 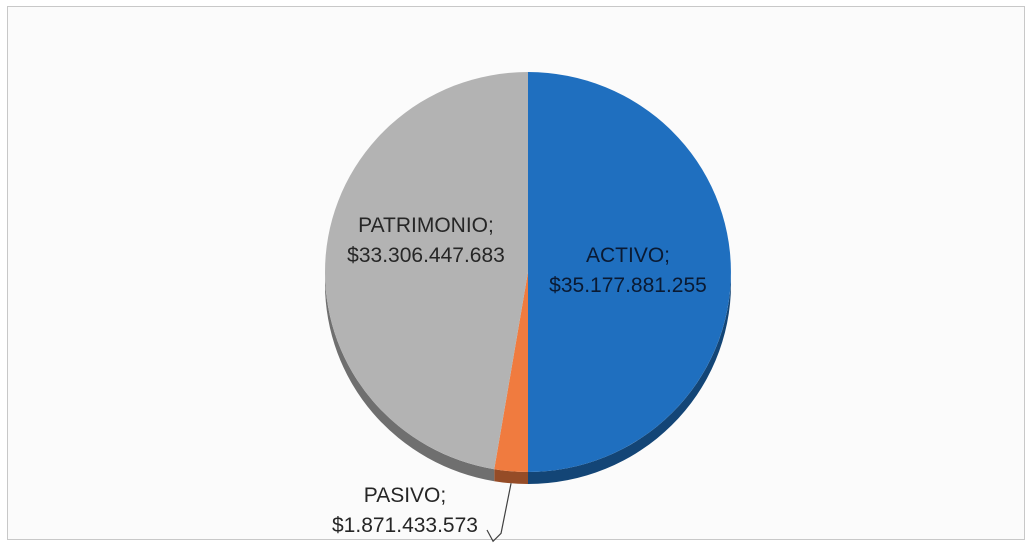 I want to click on data-label-activo-name: ACTIVO;, so click(x=628, y=255).